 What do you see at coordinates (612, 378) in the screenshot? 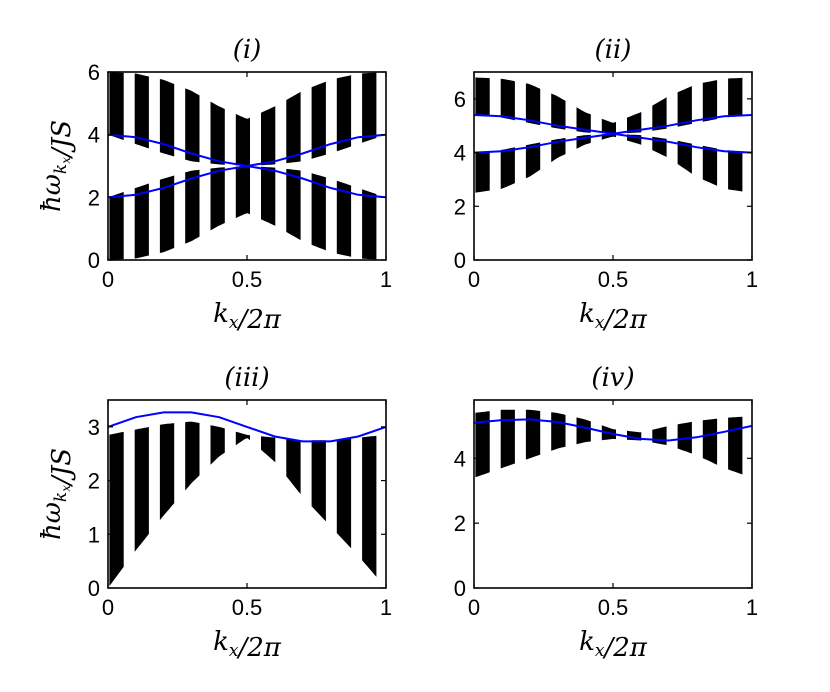
I see `panel-title: (iv)` at bounding box center [612, 378].